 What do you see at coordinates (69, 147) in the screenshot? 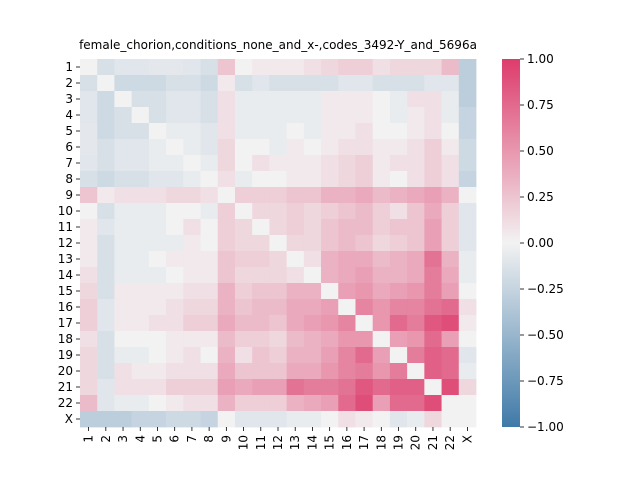
I see `y-tick-label: 6` at bounding box center [69, 147].